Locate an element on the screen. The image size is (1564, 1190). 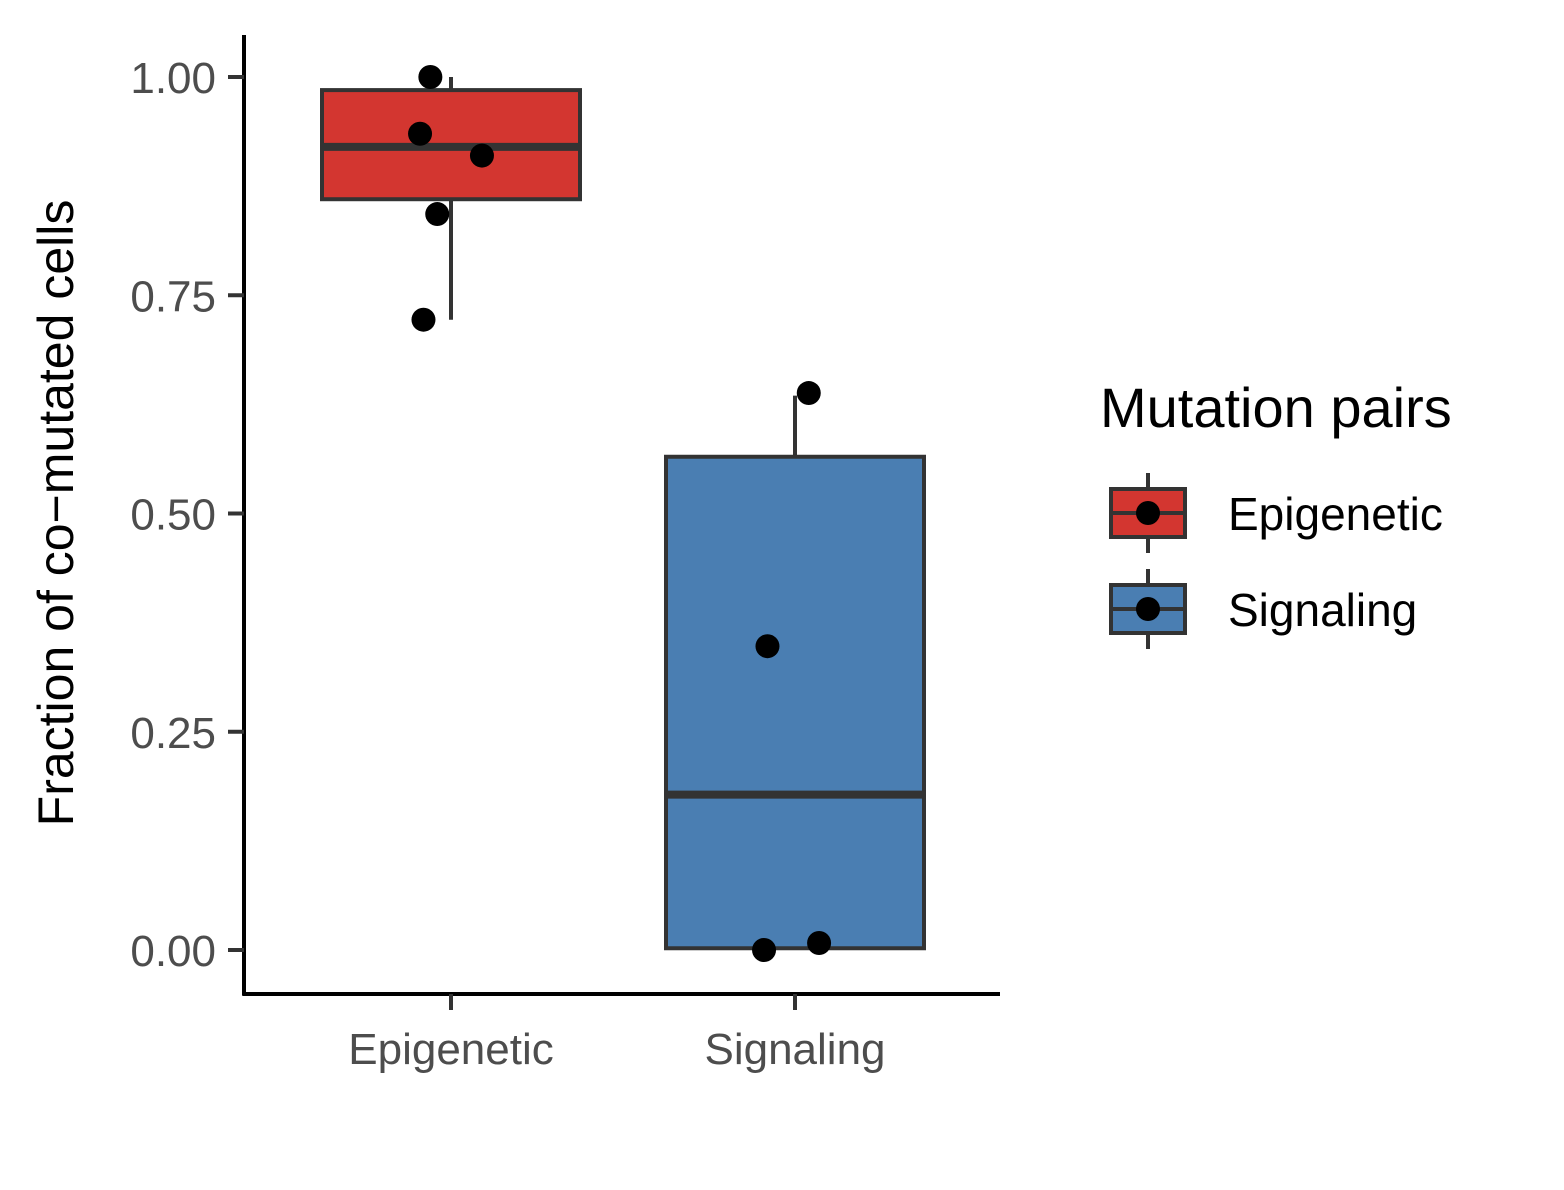
legend-label: Signaling is located at coordinates (1322, 610).